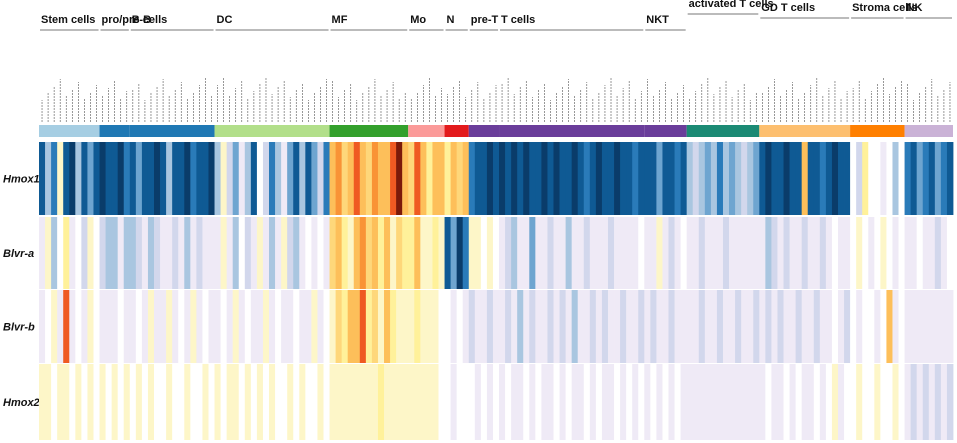  Describe the element at coordinates (426, 131) in the screenshot. I see `group-bar-mo` at that location.